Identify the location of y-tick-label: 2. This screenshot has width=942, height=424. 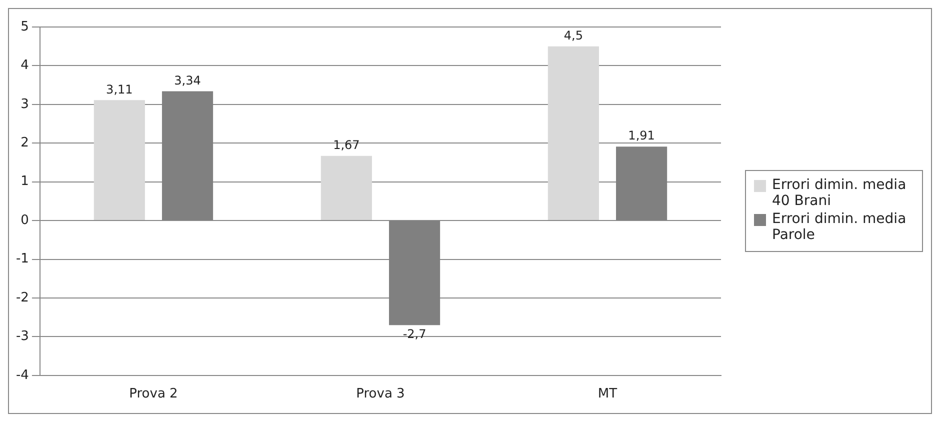
(24, 143).